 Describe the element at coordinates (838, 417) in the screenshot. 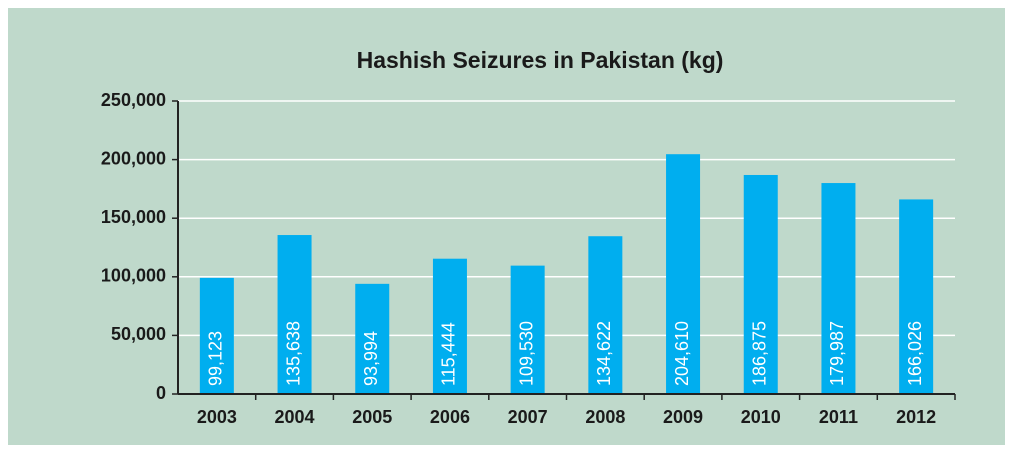

I see `x-tick-label: 2011` at that location.